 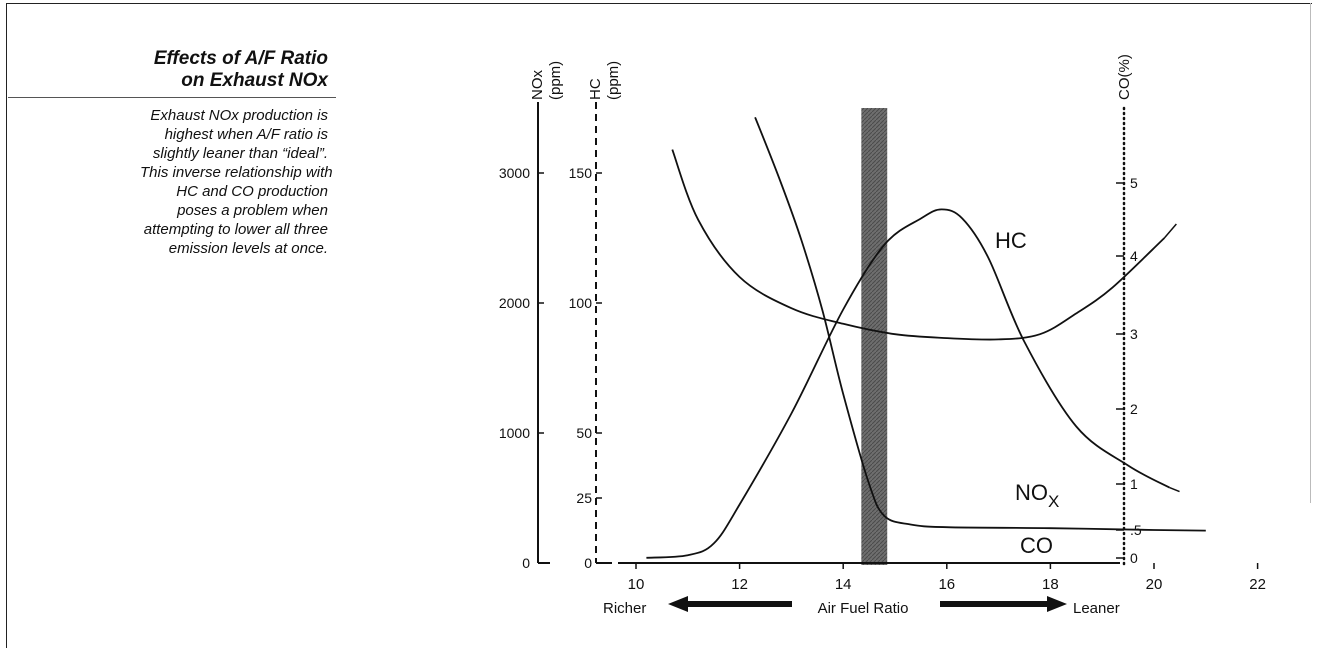 What do you see at coordinates (254, 80) in the screenshot?
I see `panel-title-line2: on Exhaust NOx` at bounding box center [254, 80].